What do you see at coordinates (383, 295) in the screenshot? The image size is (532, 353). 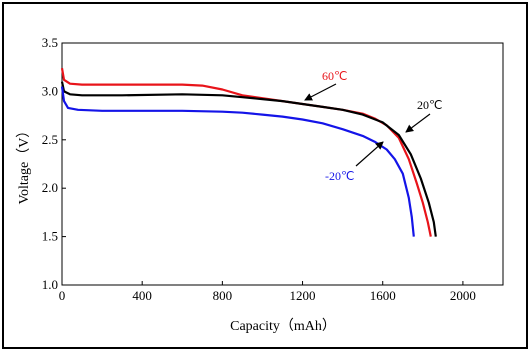 I see `x-tick-label: 1600` at bounding box center [383, 295].